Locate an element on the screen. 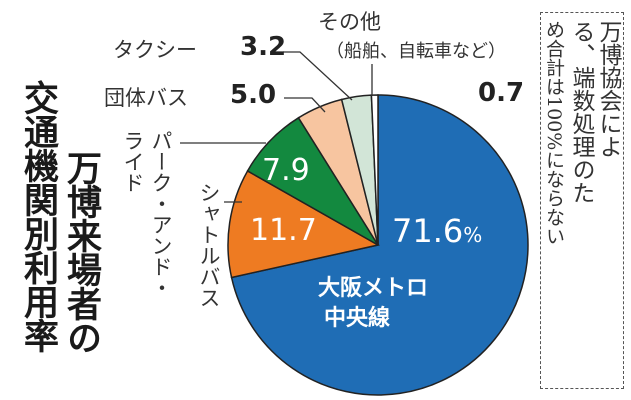  note-line-3: め合計は100%にならない is located at coordinates (554, 133).